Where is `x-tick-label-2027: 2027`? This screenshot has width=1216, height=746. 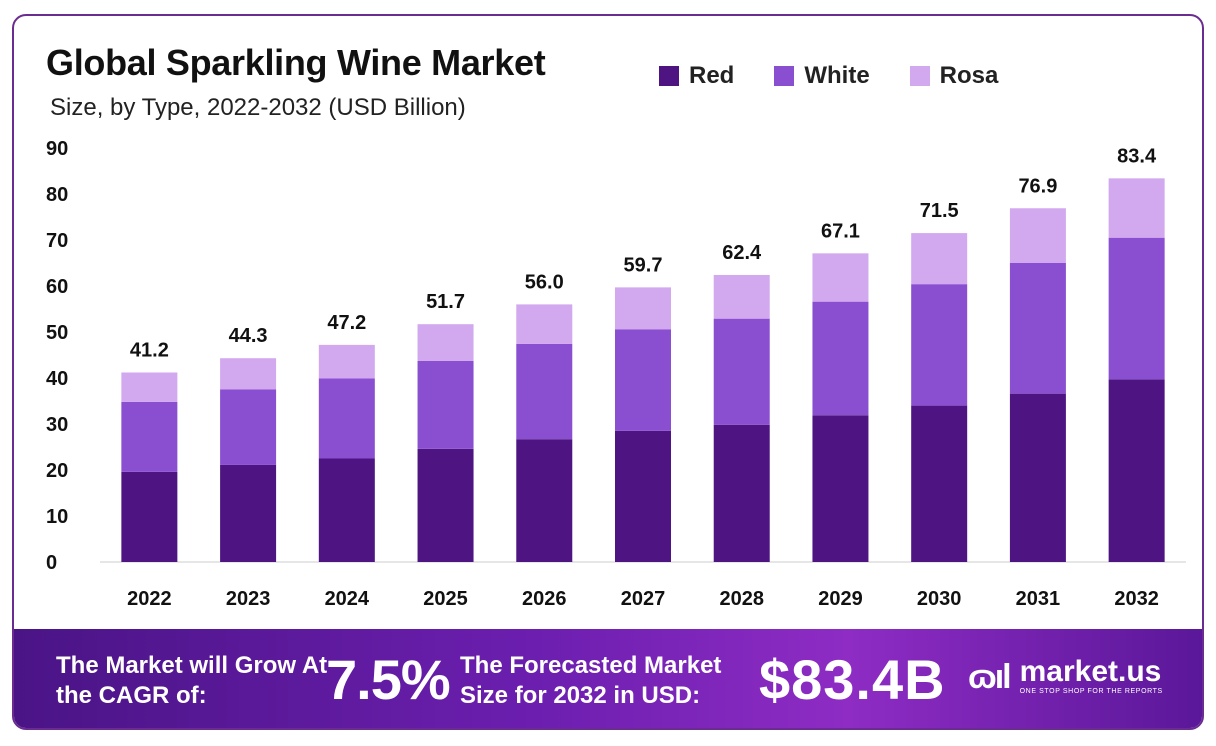
x-tick-label-2027: 2027 is located at coordinates (643, 599).